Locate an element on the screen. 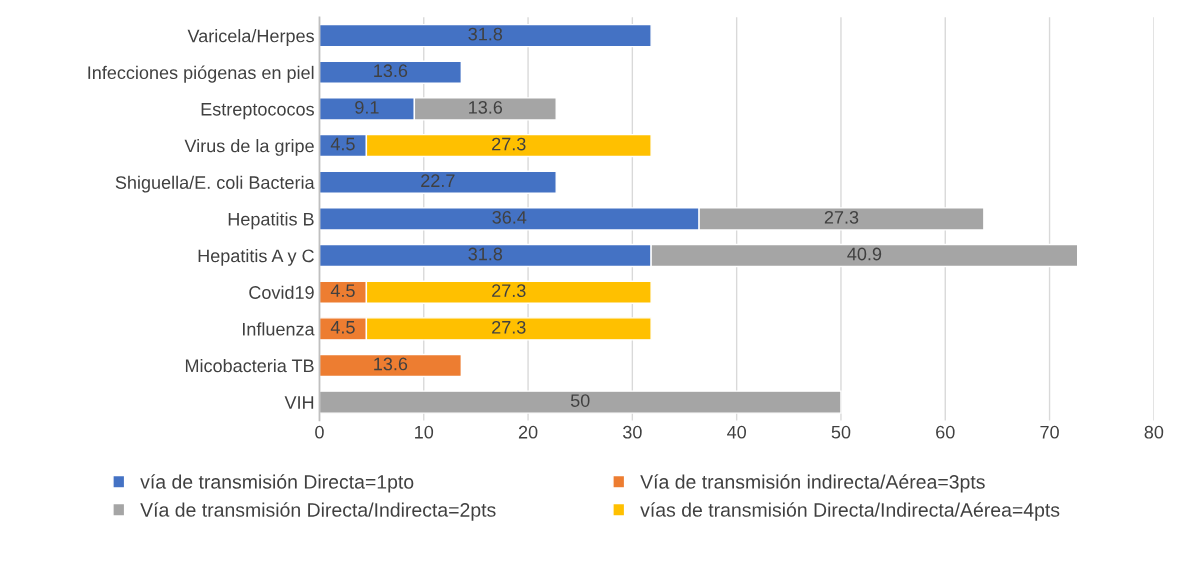 This screenshot has height=576, width=1192. y-tick-label: Hepatitis A y C is located at coordinates (256, 257).